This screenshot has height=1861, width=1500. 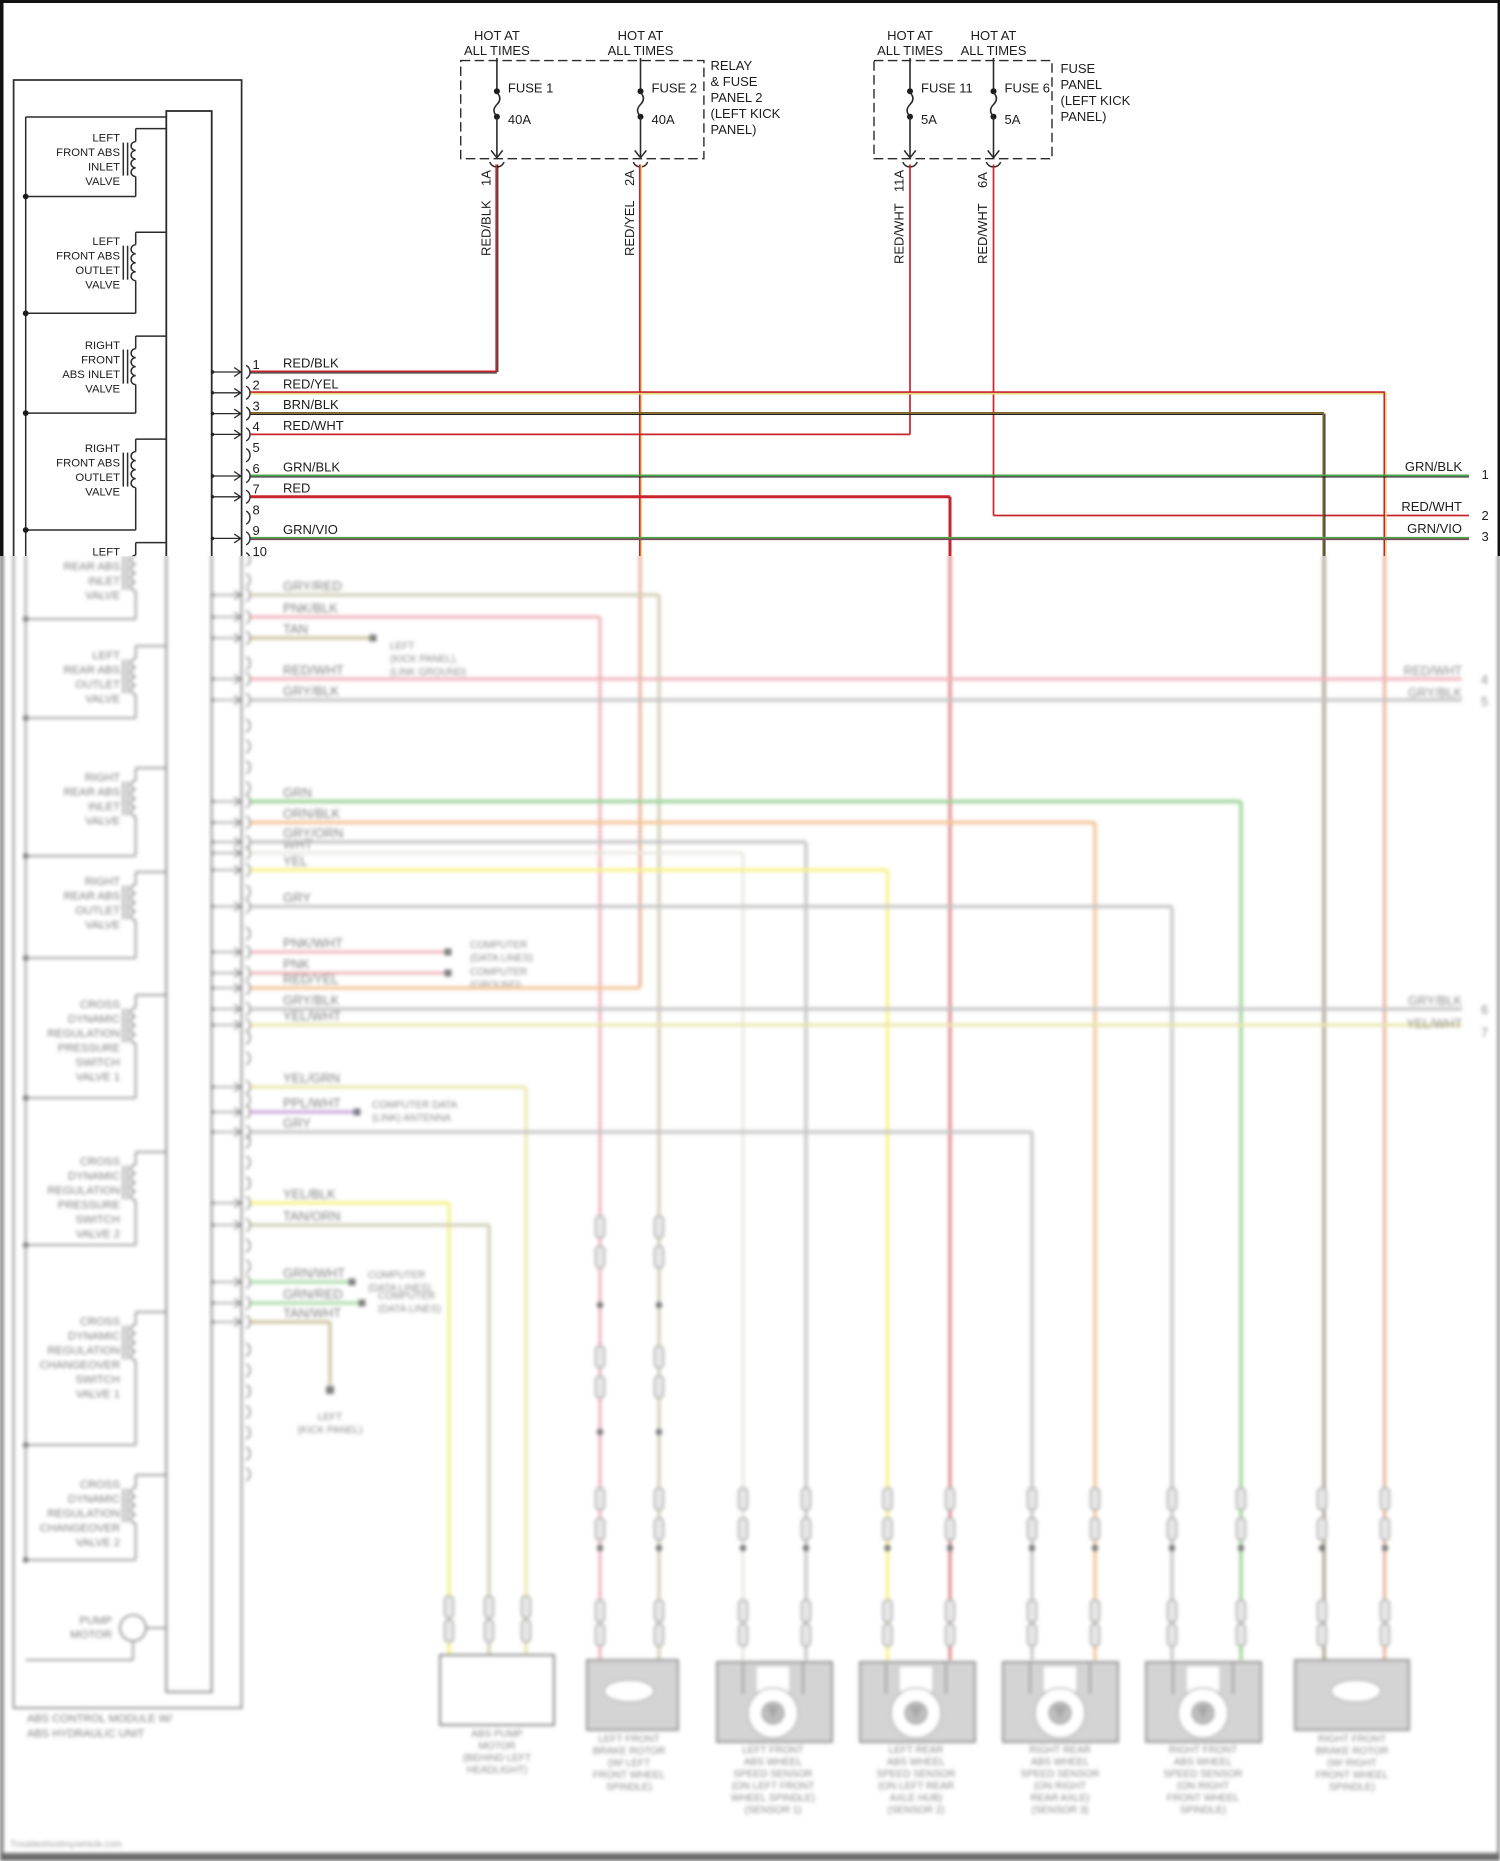 What do you see at coordinates (1082, 84) in the screenshot?
I see `svg-text: PANEL` at bounding box center [1082, 84].